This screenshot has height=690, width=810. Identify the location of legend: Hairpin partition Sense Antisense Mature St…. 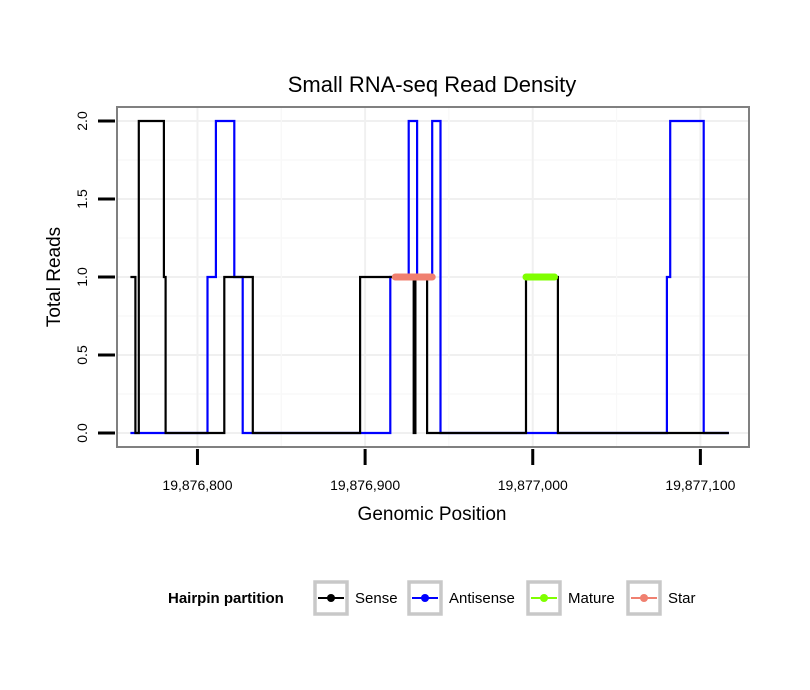
(432, 598).